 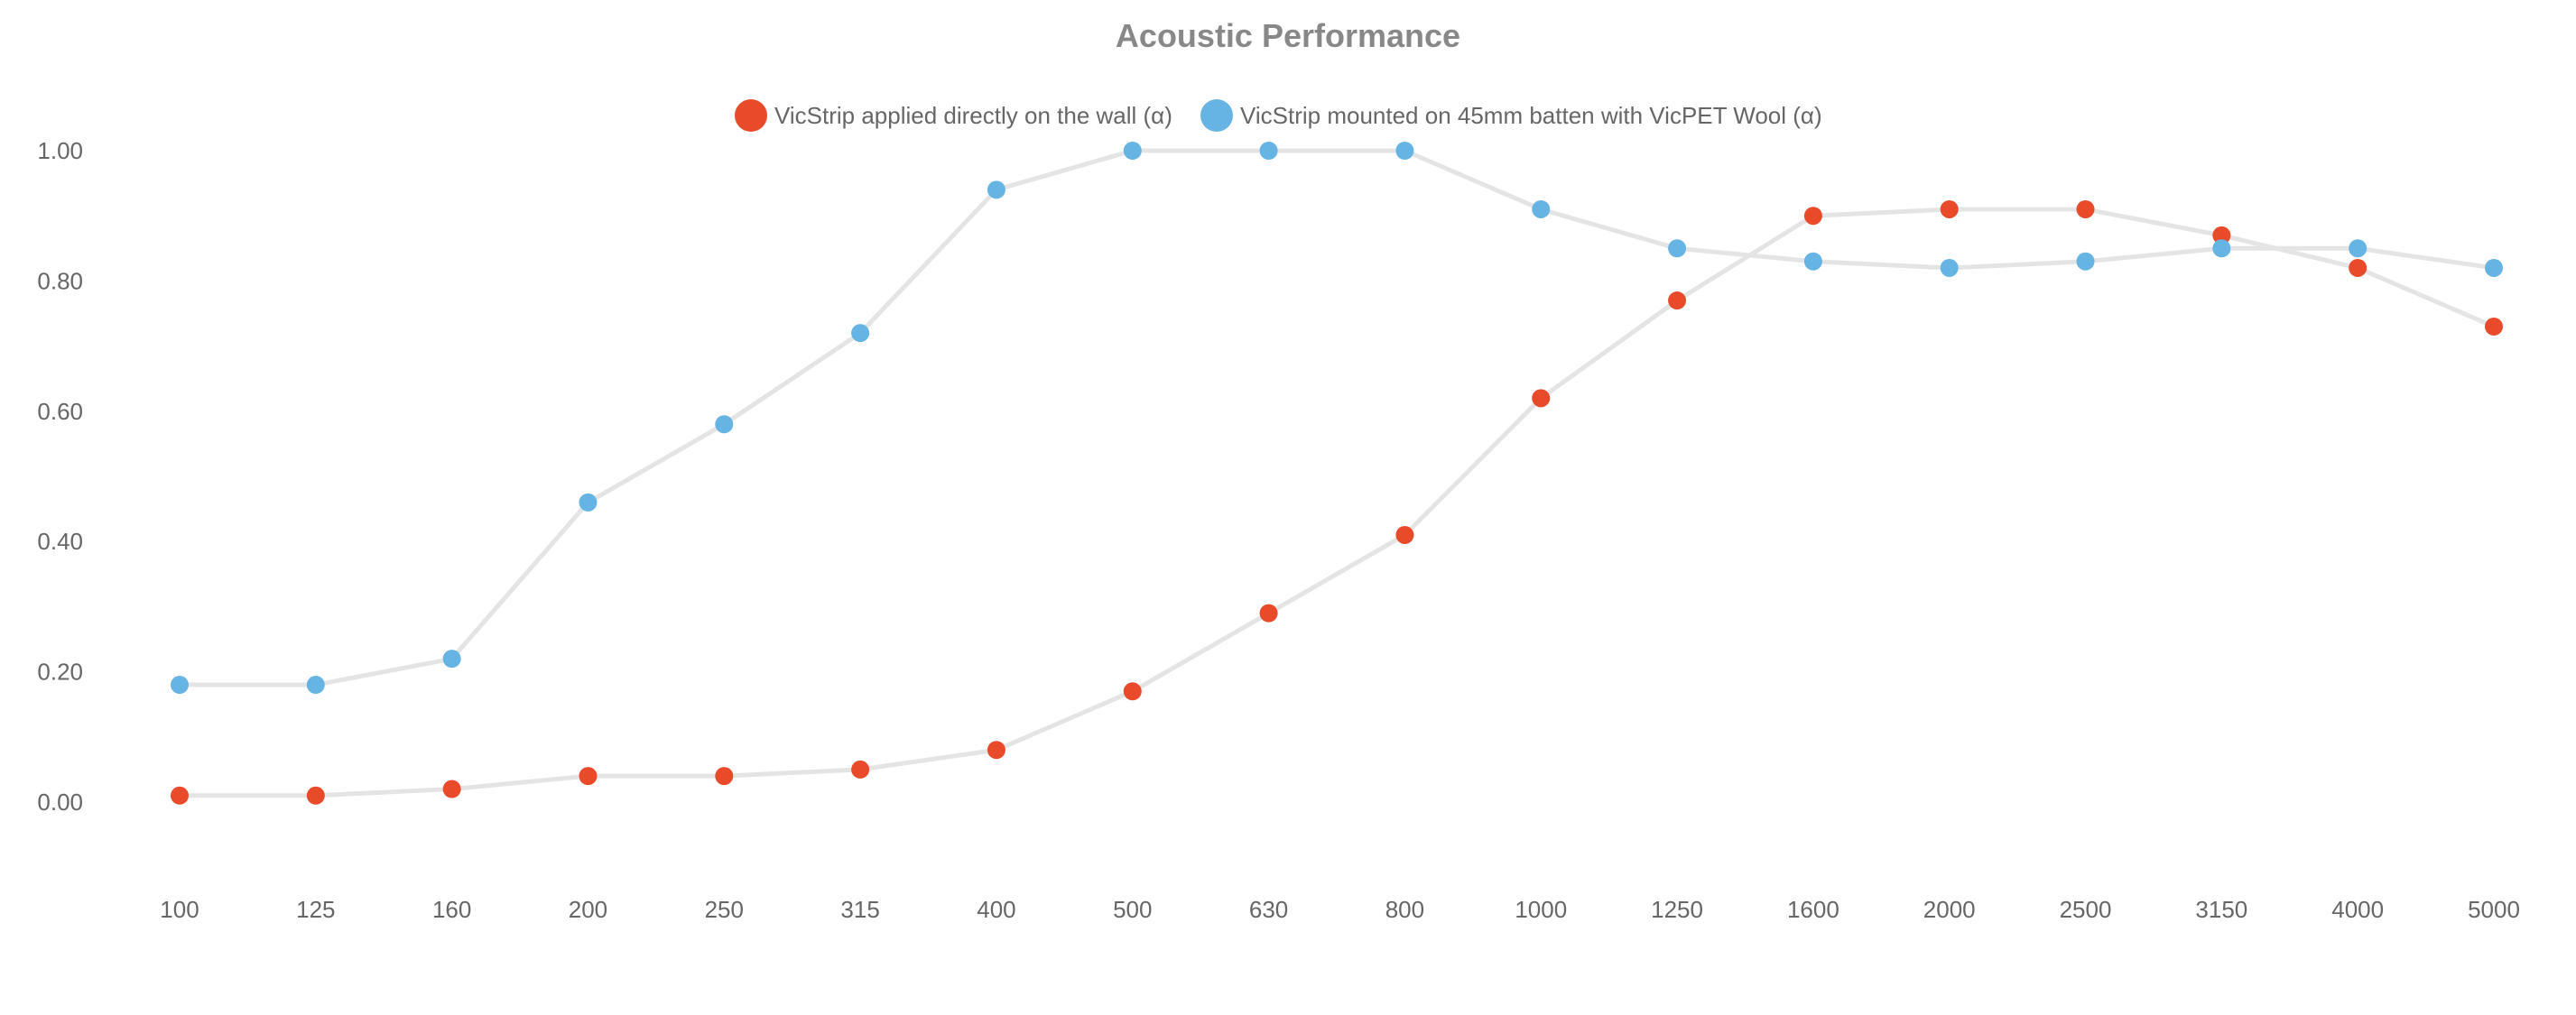 What do you see at coordinates (60, 541) in the screenshot?
I see `y-tick-label: 0.40` at bounding box center [60, 541].